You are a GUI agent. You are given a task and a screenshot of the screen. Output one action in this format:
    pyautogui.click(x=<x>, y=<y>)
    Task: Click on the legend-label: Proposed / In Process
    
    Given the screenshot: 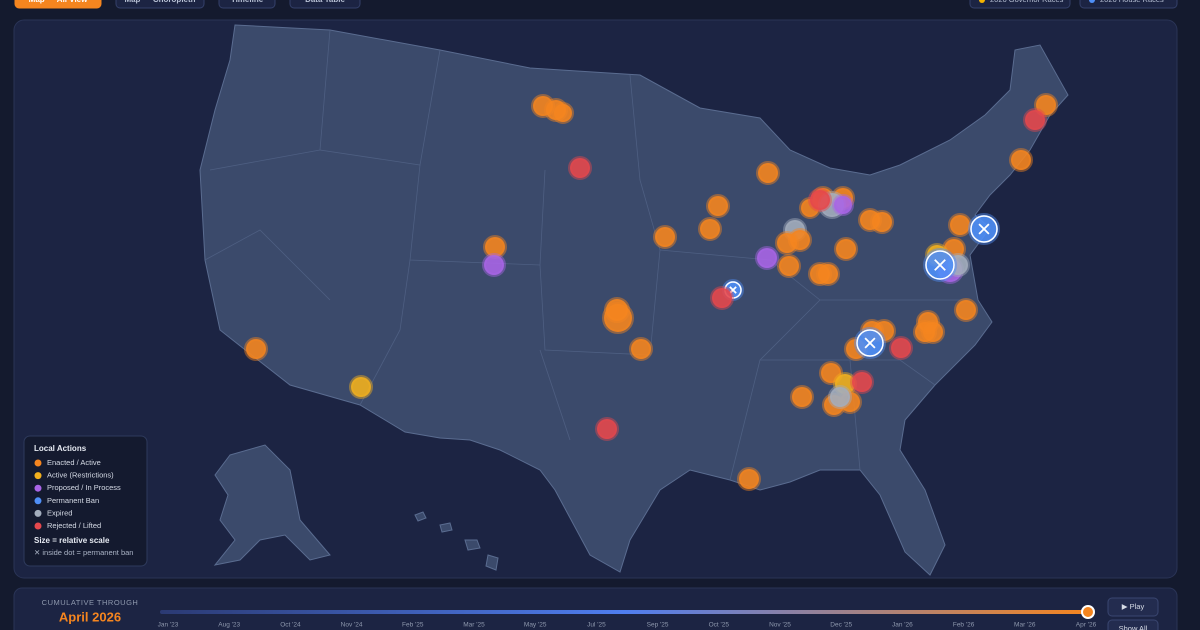 What is the action you would take?
    pyautogui.click(x=84, y=487)
    